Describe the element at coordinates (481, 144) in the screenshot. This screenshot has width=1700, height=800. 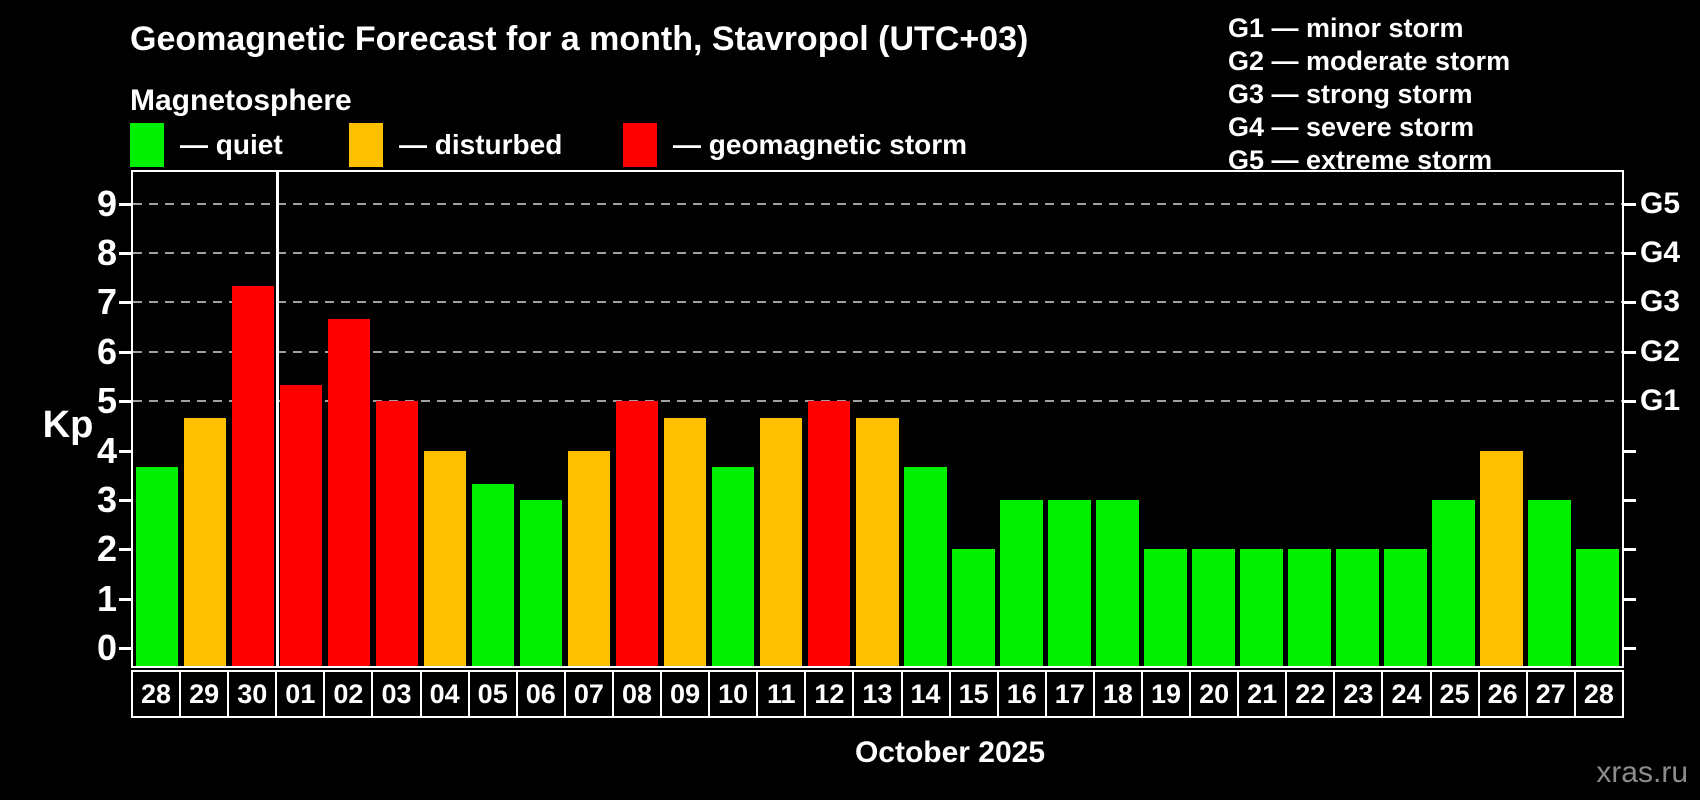
I see `legend-label-disturbed: — disturbed` at that location.